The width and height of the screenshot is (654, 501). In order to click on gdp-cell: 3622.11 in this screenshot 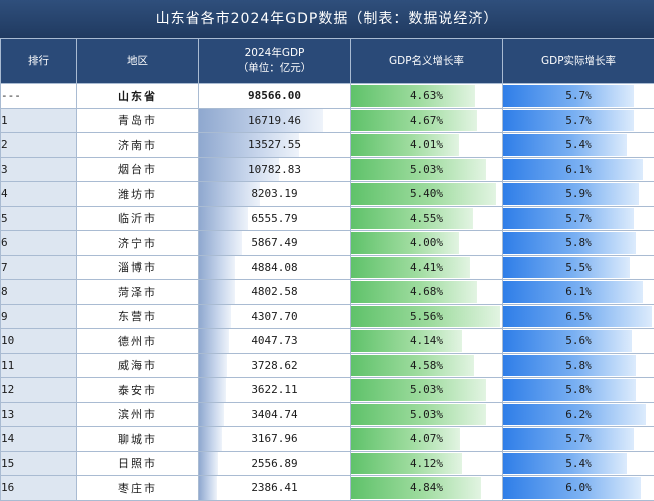, I will do `click(275, 390)`.